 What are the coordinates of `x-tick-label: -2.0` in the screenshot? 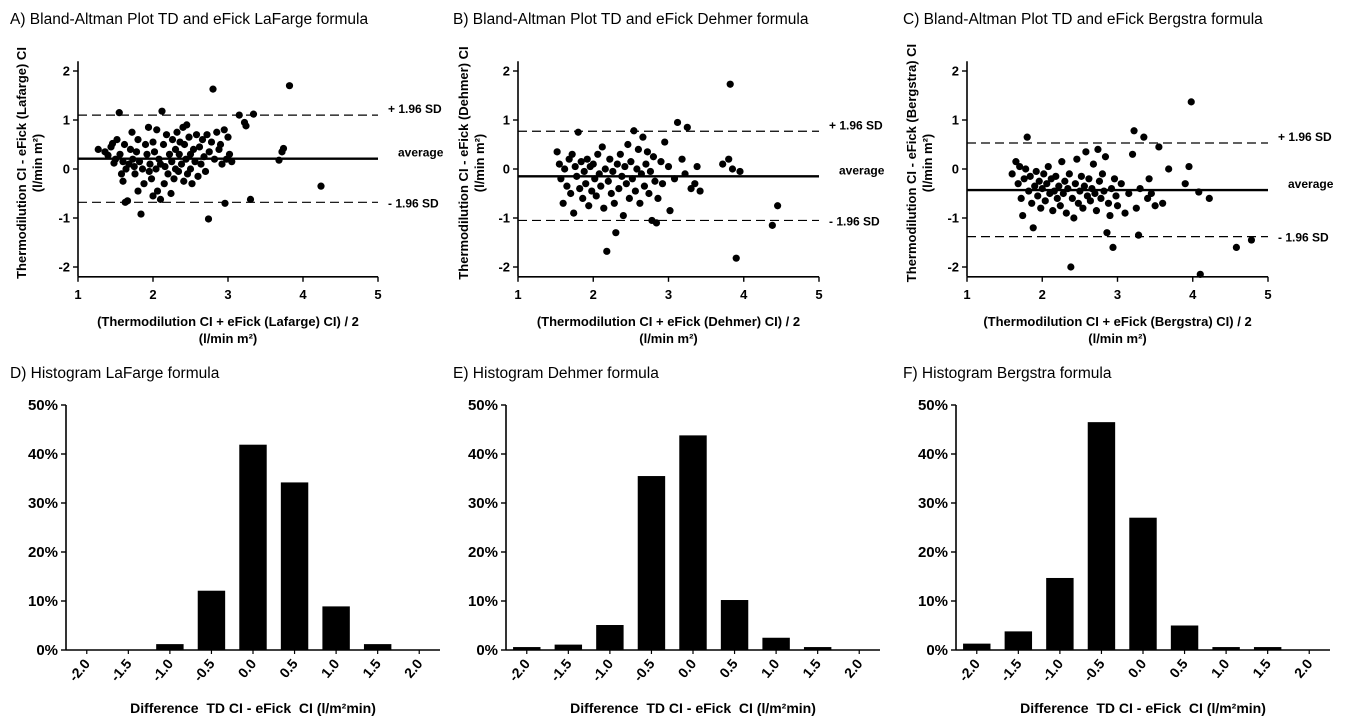 It's located at (969, 669).